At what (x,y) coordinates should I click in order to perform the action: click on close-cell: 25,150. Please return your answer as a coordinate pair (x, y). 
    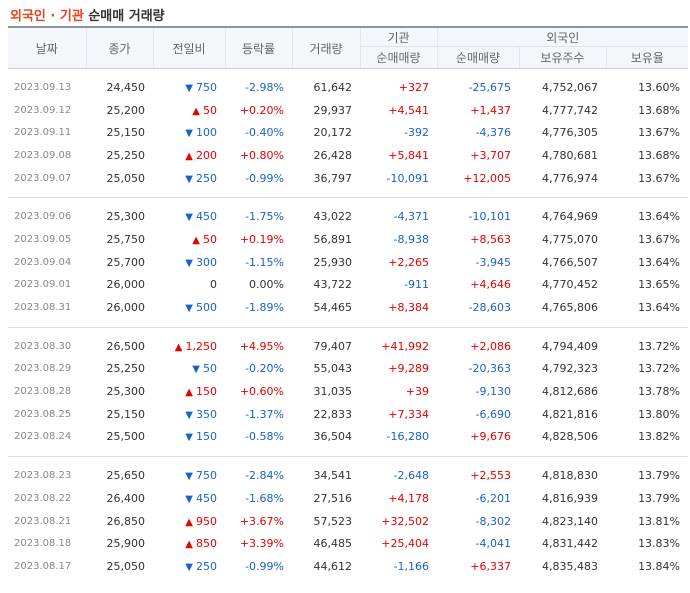
    Looking at the image, I should click on (126, 133).